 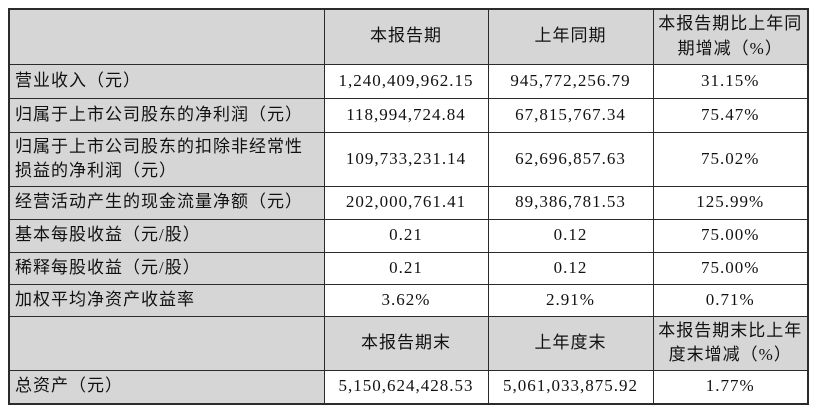 What do you see at coordinates (570, 387) in the screenshot?
I see `prior-period-value: 5,061,033,875.92` at bounding box center [570, 387].